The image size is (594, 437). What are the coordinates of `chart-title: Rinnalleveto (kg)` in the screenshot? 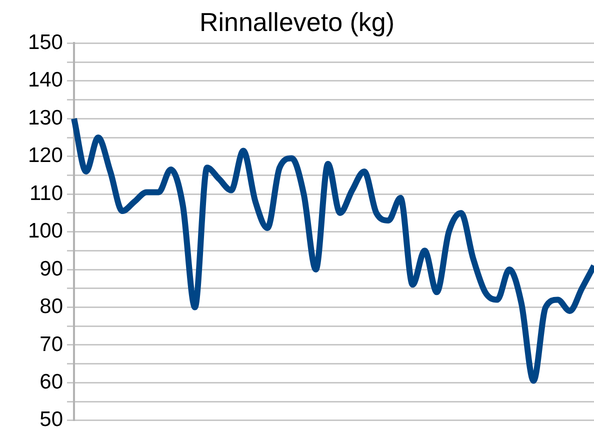 It's located at (297, 21).